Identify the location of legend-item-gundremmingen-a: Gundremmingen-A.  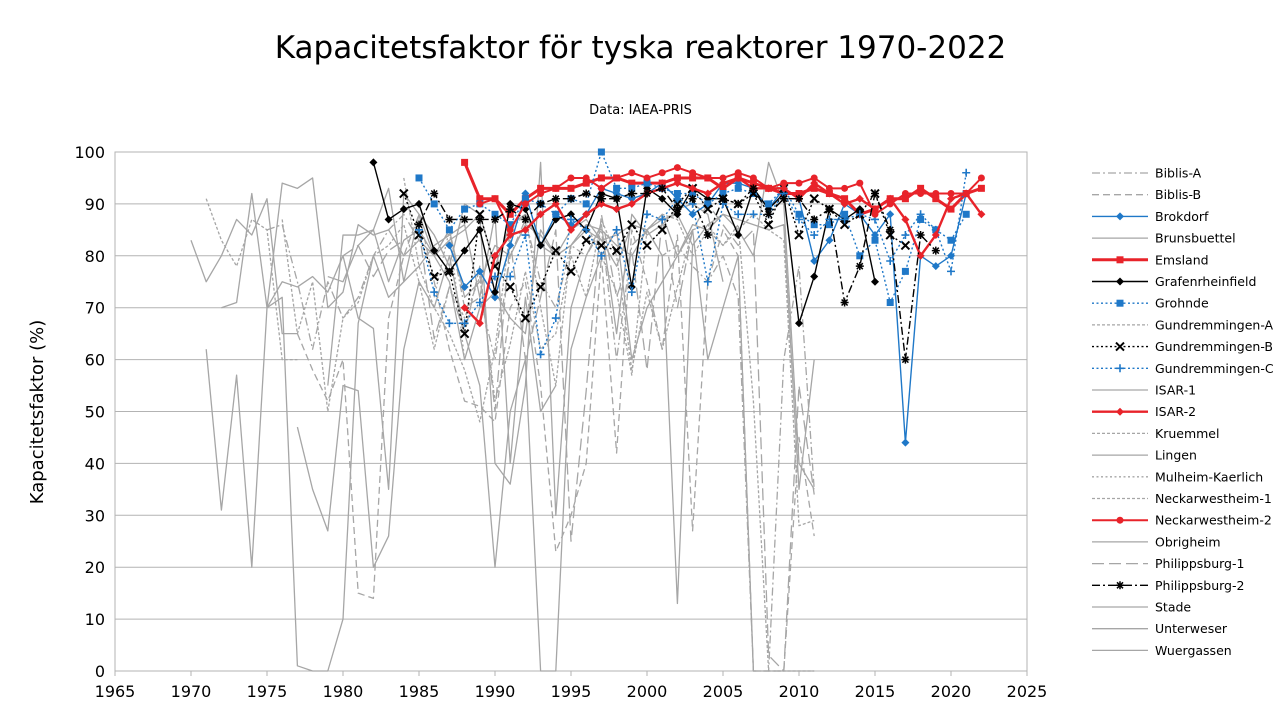
(1183, 324).